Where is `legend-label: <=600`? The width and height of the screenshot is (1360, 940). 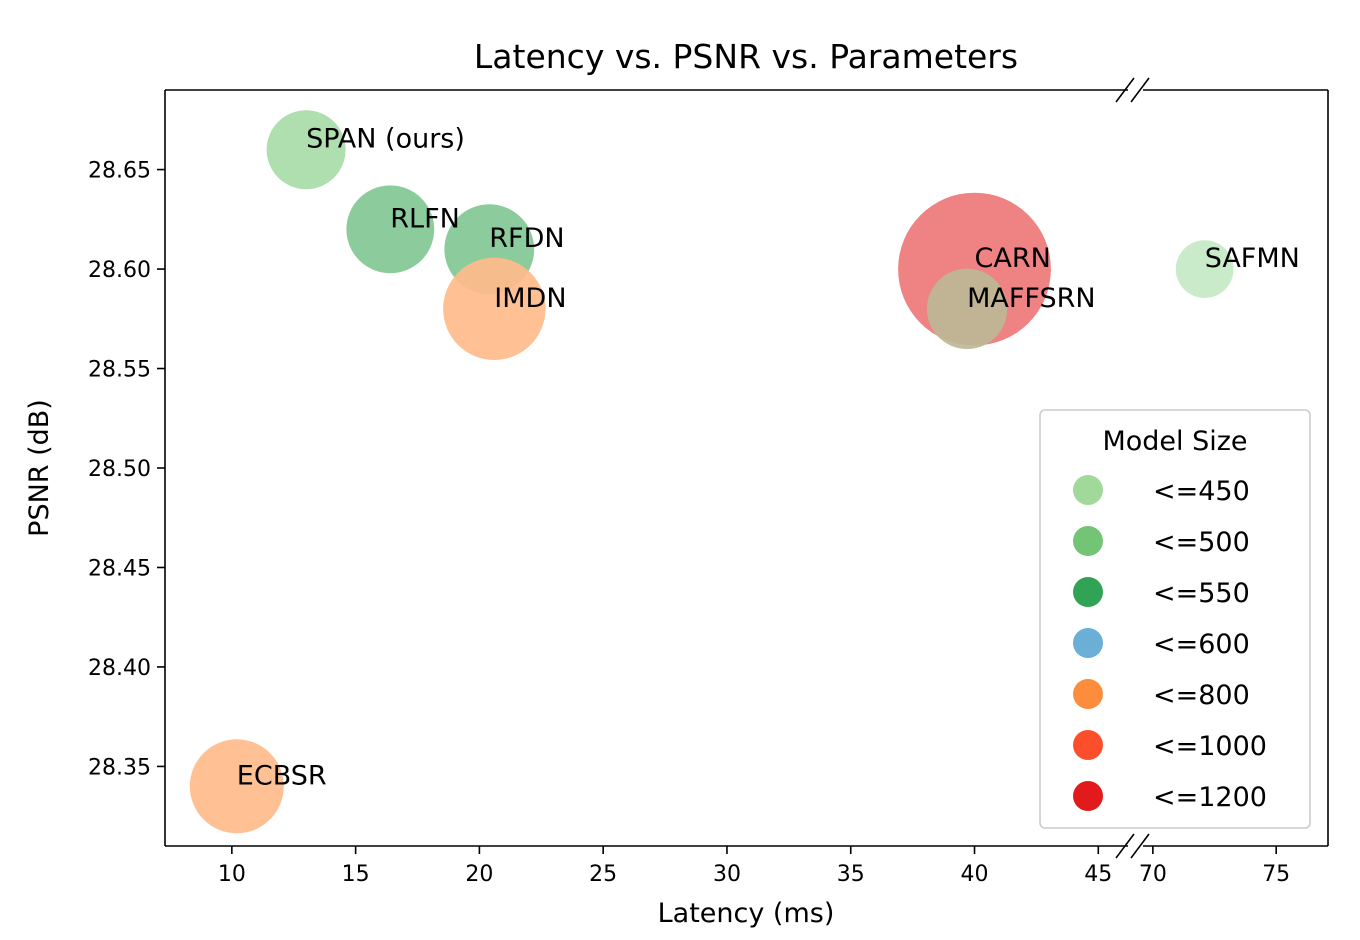
legend-label: <=600 is located at coordinates (1201, 644).